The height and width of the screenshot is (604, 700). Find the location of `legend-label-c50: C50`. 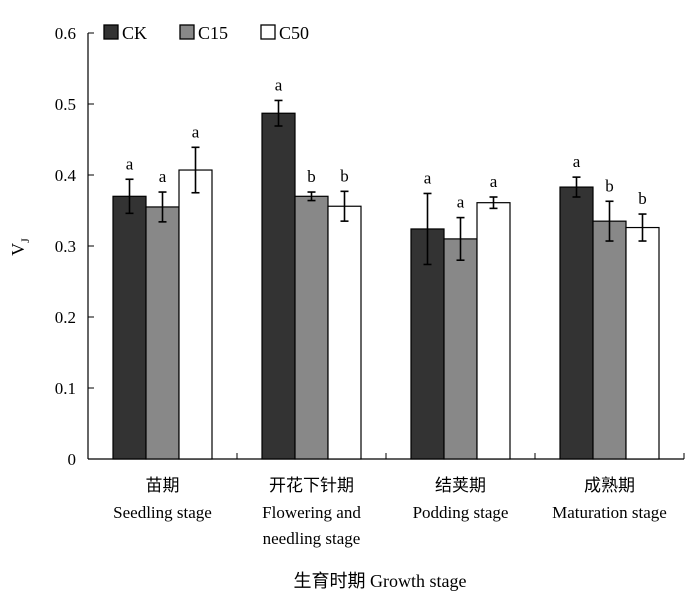

legend-label-c50: C50 is located at coordinates (294, 33).